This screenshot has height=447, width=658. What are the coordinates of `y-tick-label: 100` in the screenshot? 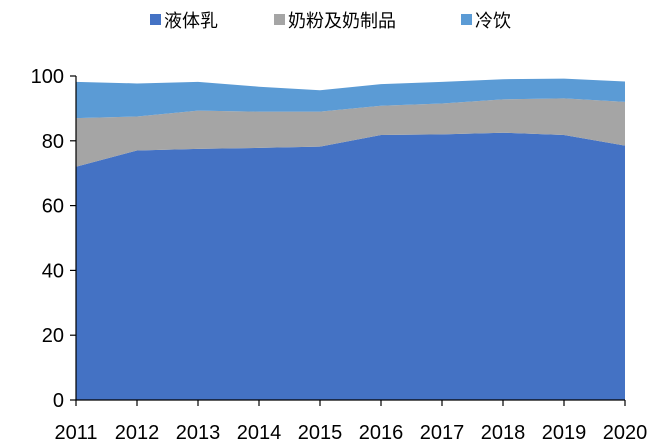 It's located at (47, 77).